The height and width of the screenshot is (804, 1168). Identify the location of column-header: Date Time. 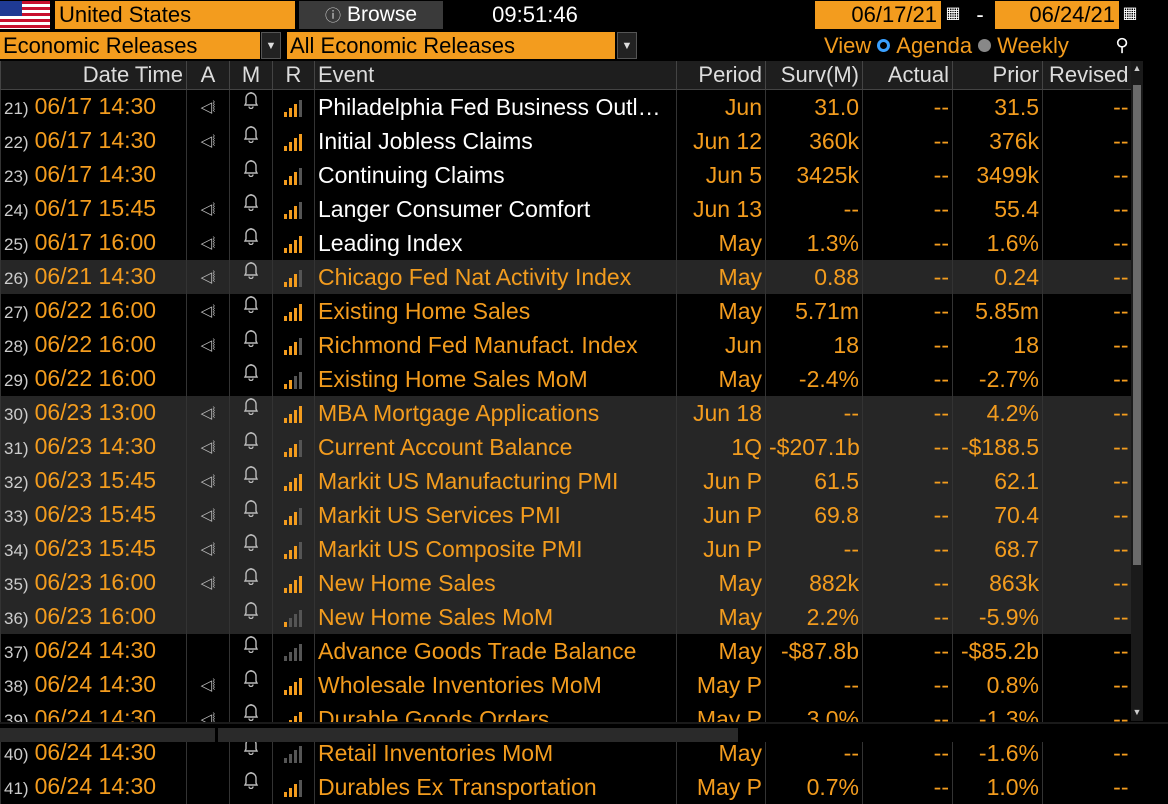
(94, 75).